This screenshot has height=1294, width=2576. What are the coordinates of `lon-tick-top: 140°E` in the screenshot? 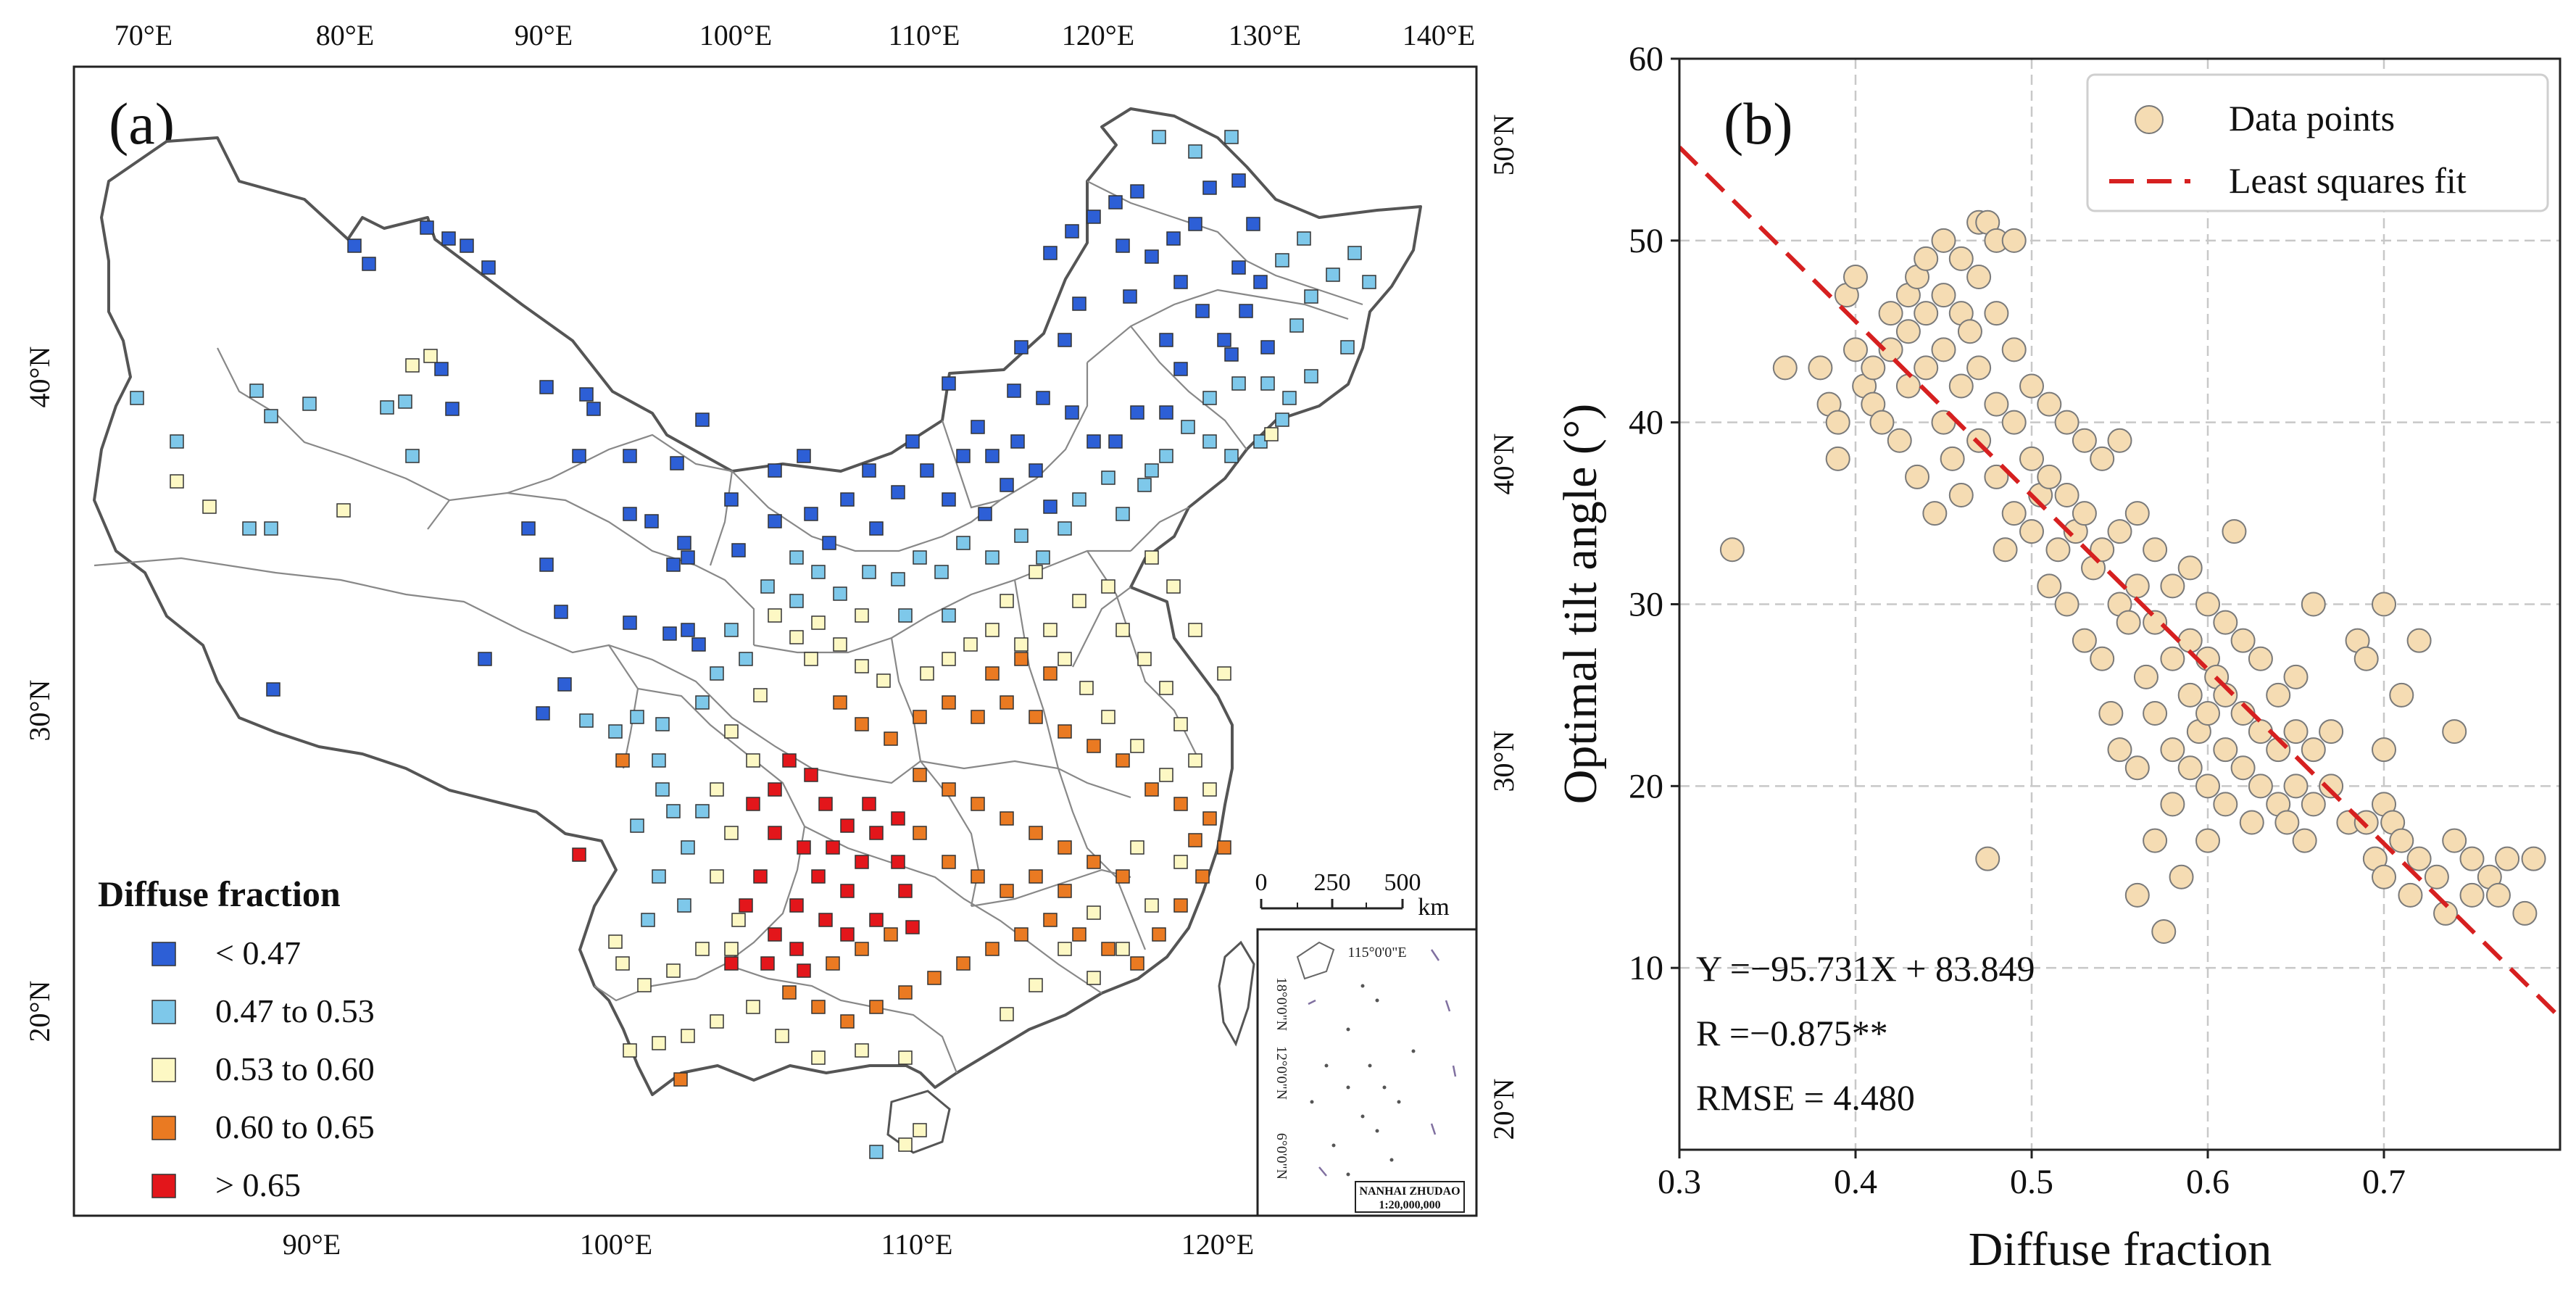 It's located at (1439, 35).